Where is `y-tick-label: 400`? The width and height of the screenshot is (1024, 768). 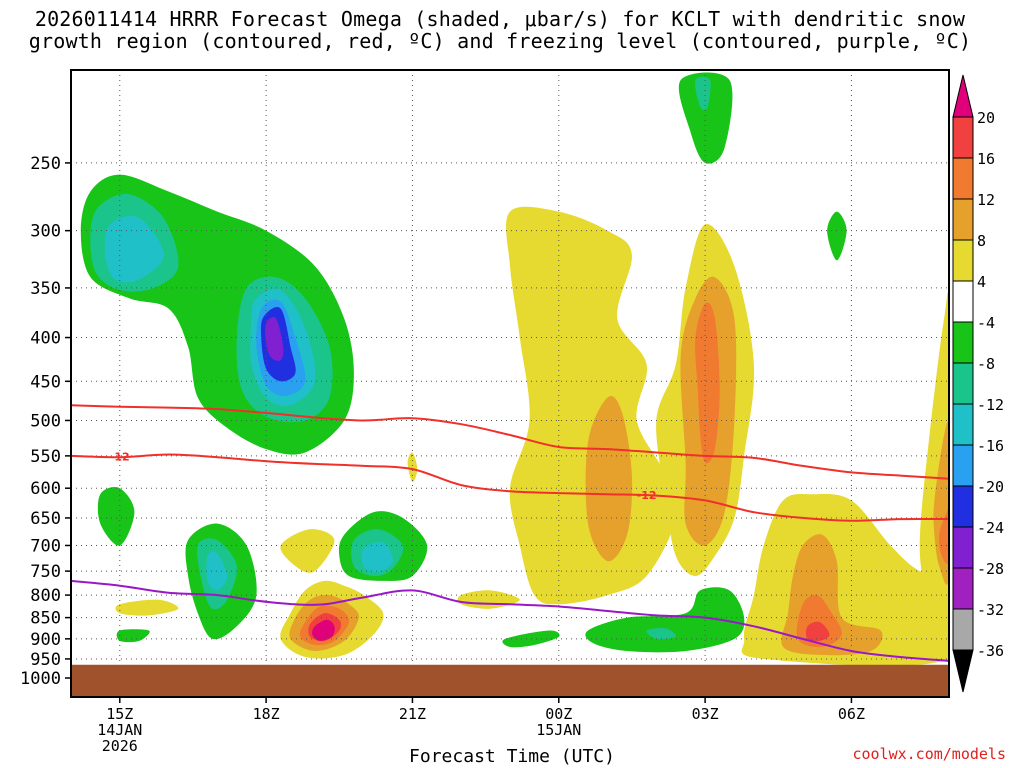
y-tick-label: 400 is located at coordinates (45, 339).